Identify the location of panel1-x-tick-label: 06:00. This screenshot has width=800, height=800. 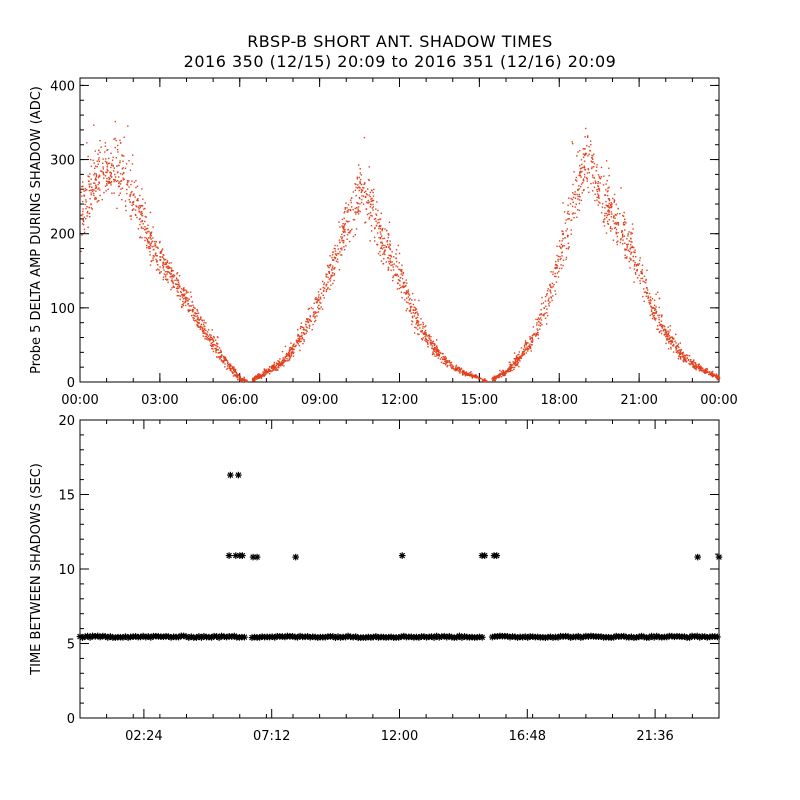
(239, 400).